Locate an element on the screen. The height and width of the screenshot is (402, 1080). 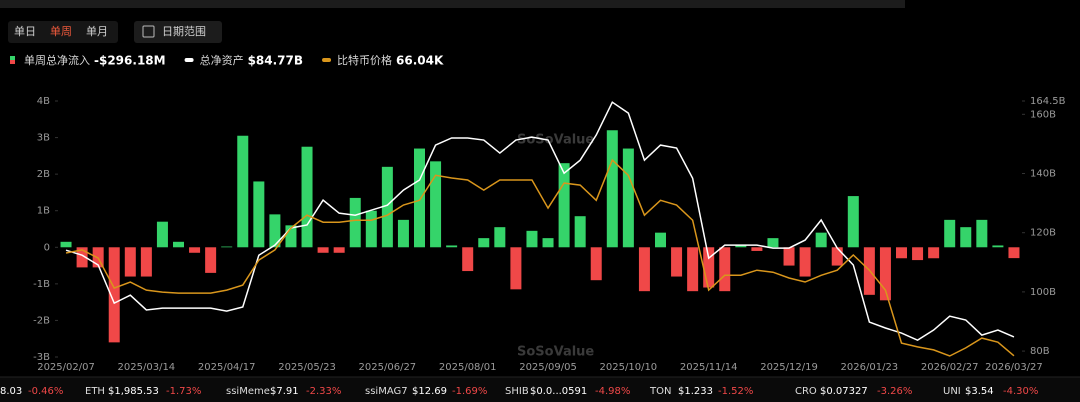
x-tick-label: 2025/06/27 is located at coordinates (388, 367).